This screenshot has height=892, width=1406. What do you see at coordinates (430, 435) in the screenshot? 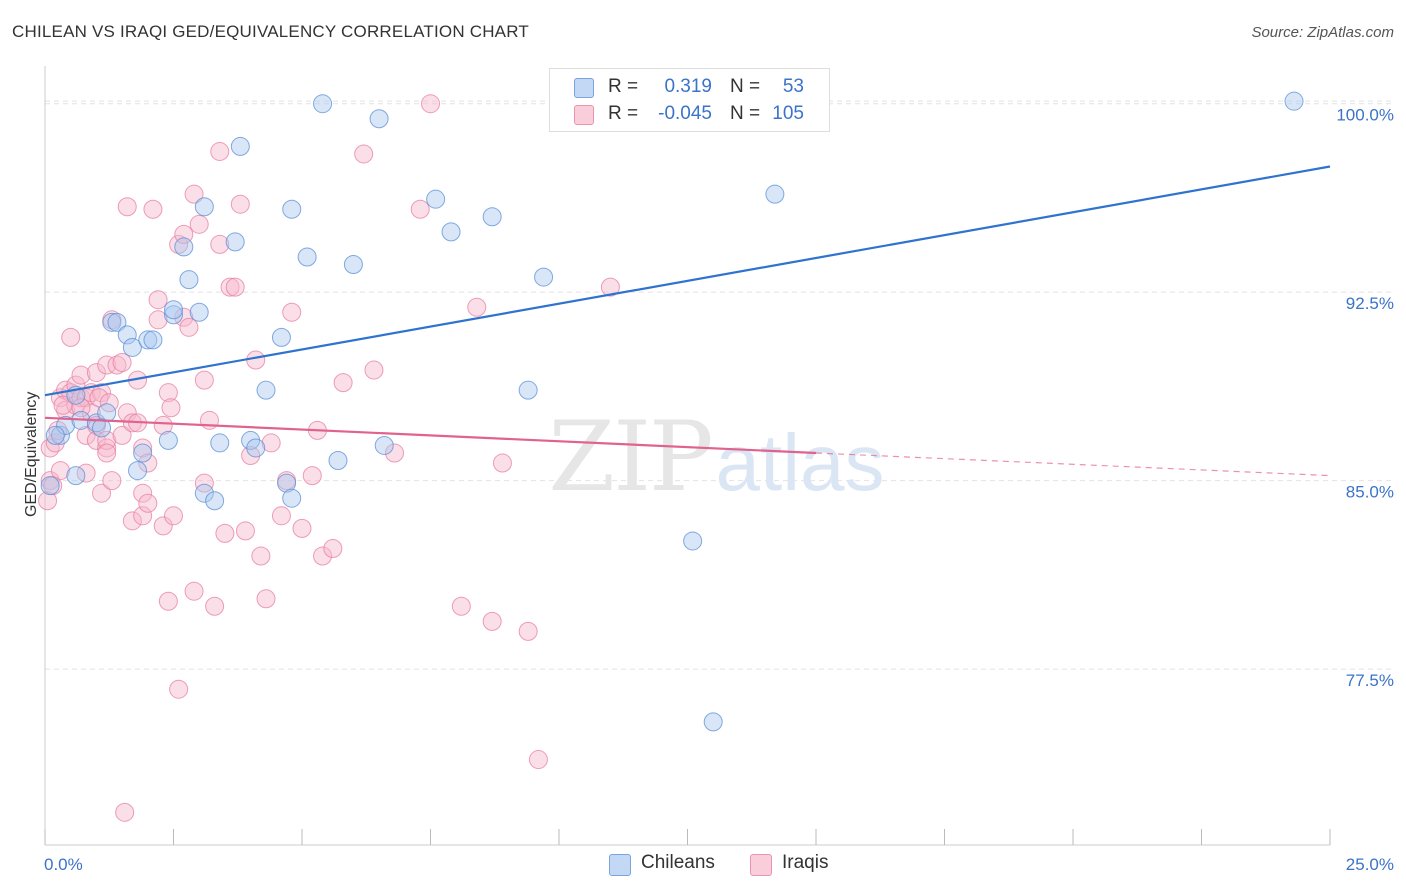
I see `trend-line-iraqis` at bounding box center [430, 435].